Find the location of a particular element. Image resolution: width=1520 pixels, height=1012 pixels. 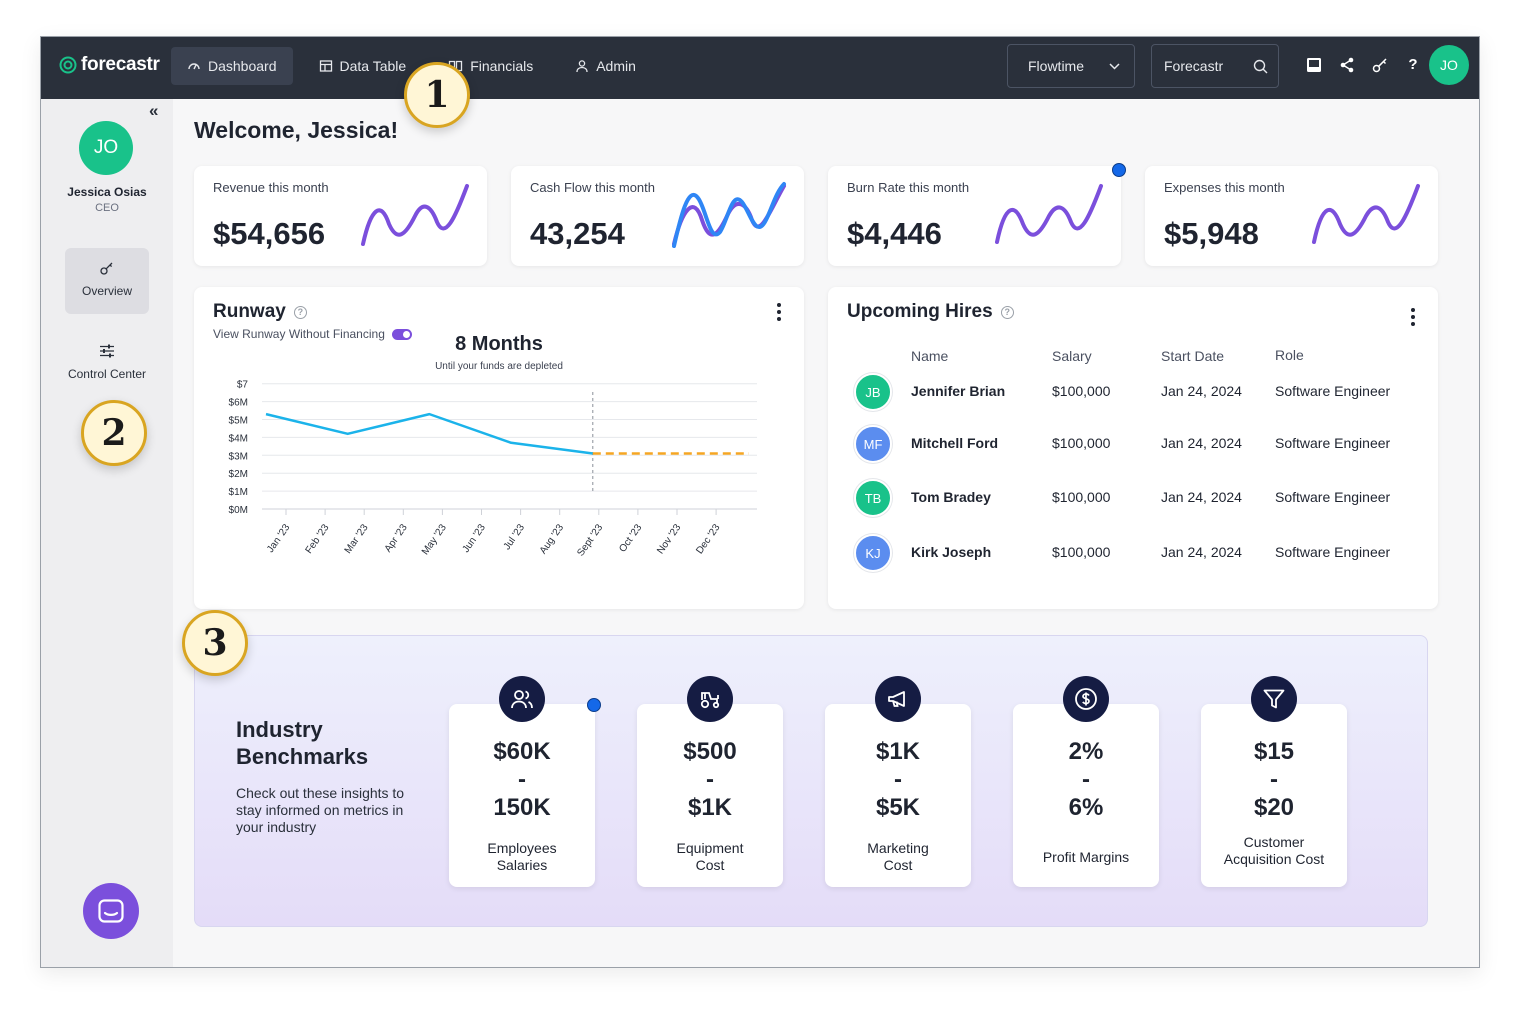

tractor-icon is located at coordinates (710, 699).